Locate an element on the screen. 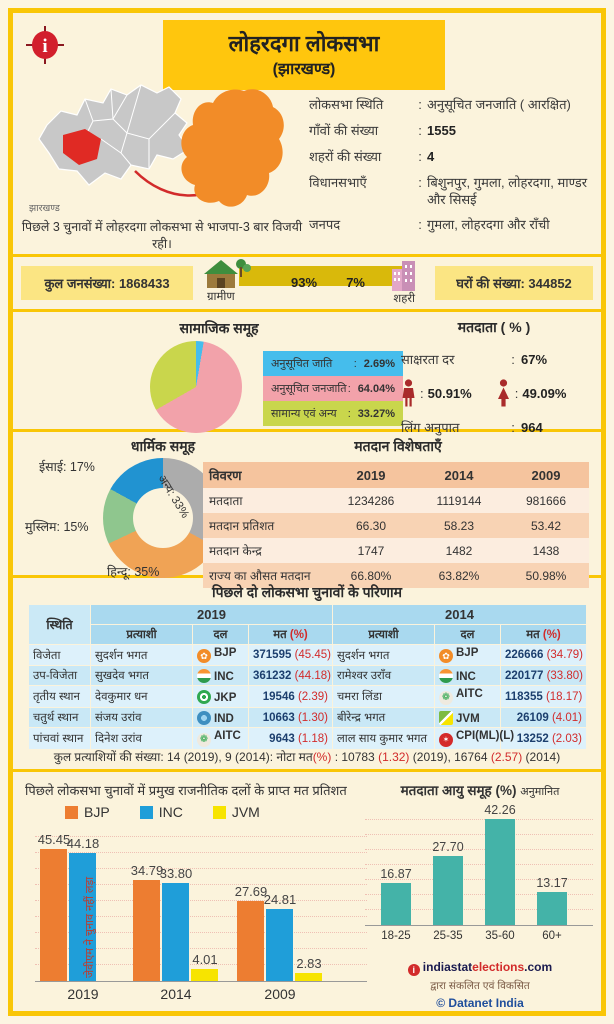 Image resolution: width=614 pixels, height=1024 pixels. votes-percent: (45.45) is located at coordinates (313, 655).